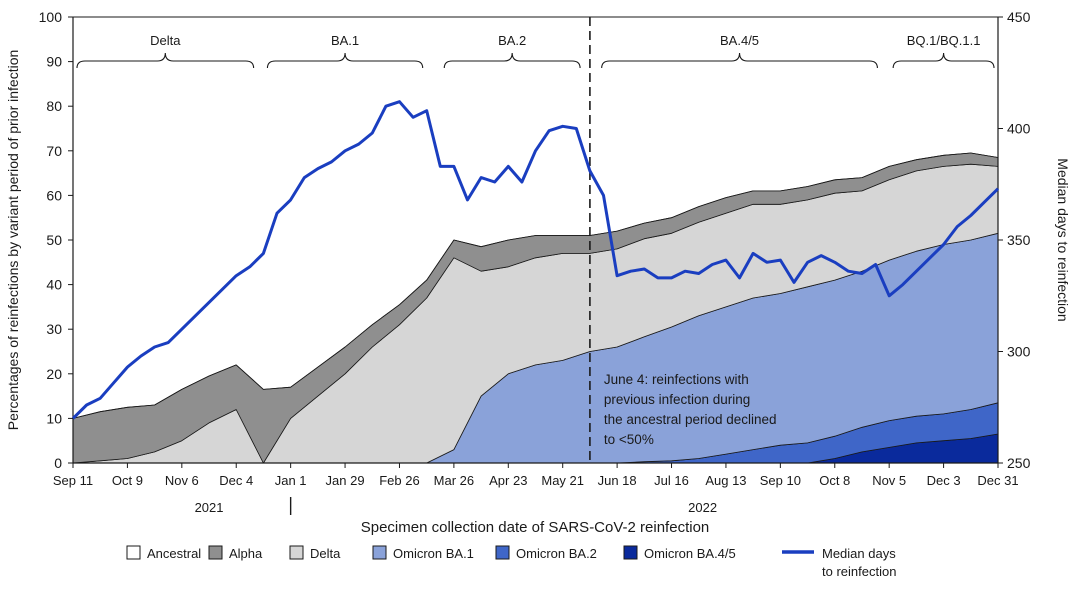  I want to click on x-tick-label: Jul 16, so click(671, 480).